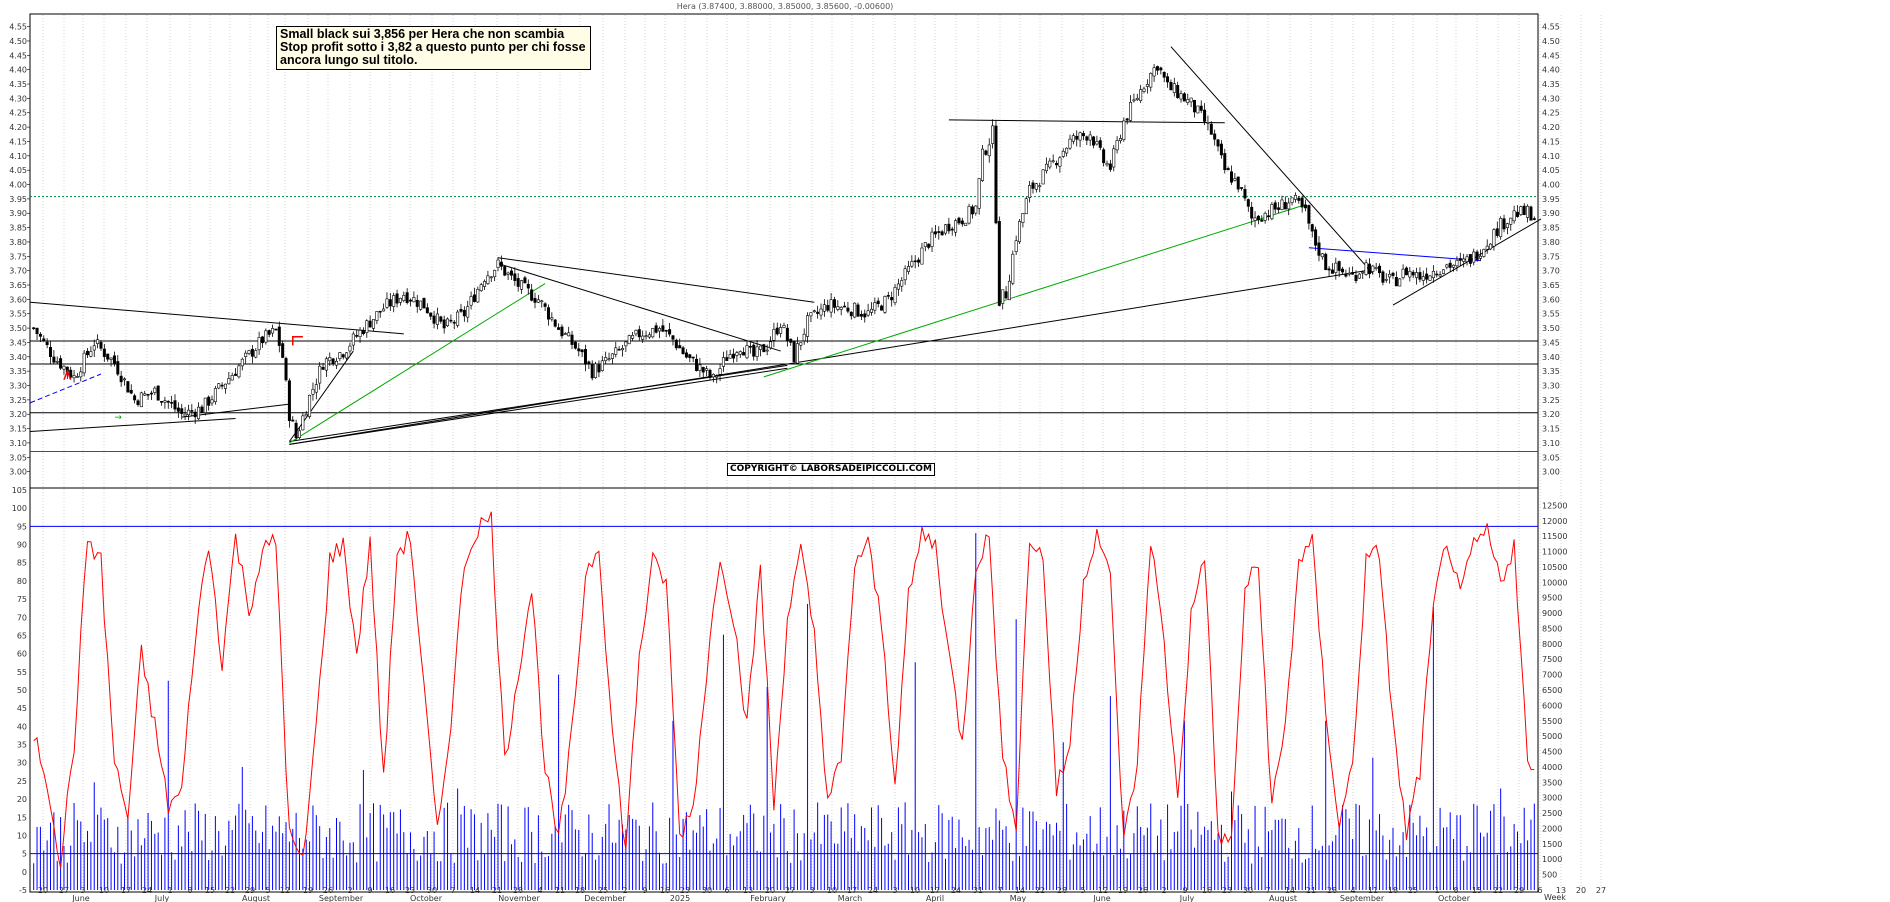  Describe the element at coordinates (1551, 314) in the screenshot. I see `price-tick-label-right: 3.55` at that location.